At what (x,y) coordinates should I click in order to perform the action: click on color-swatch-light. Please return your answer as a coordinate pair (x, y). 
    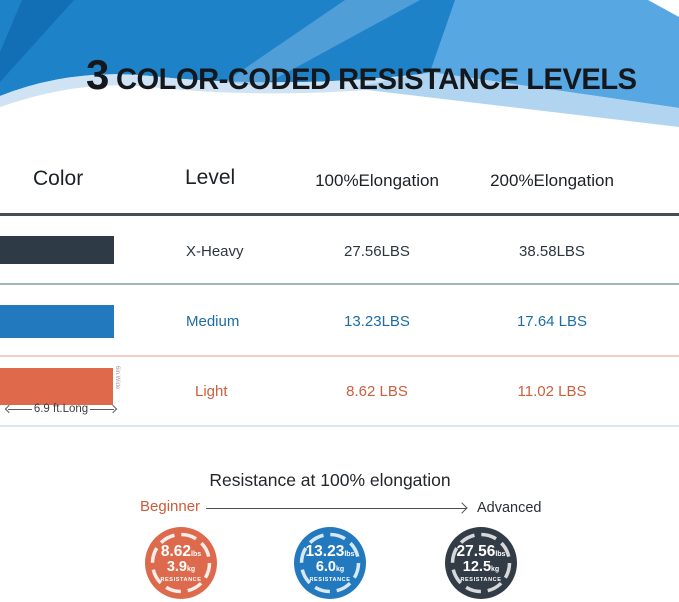
    Looking at the image, I should click on (56, 386).